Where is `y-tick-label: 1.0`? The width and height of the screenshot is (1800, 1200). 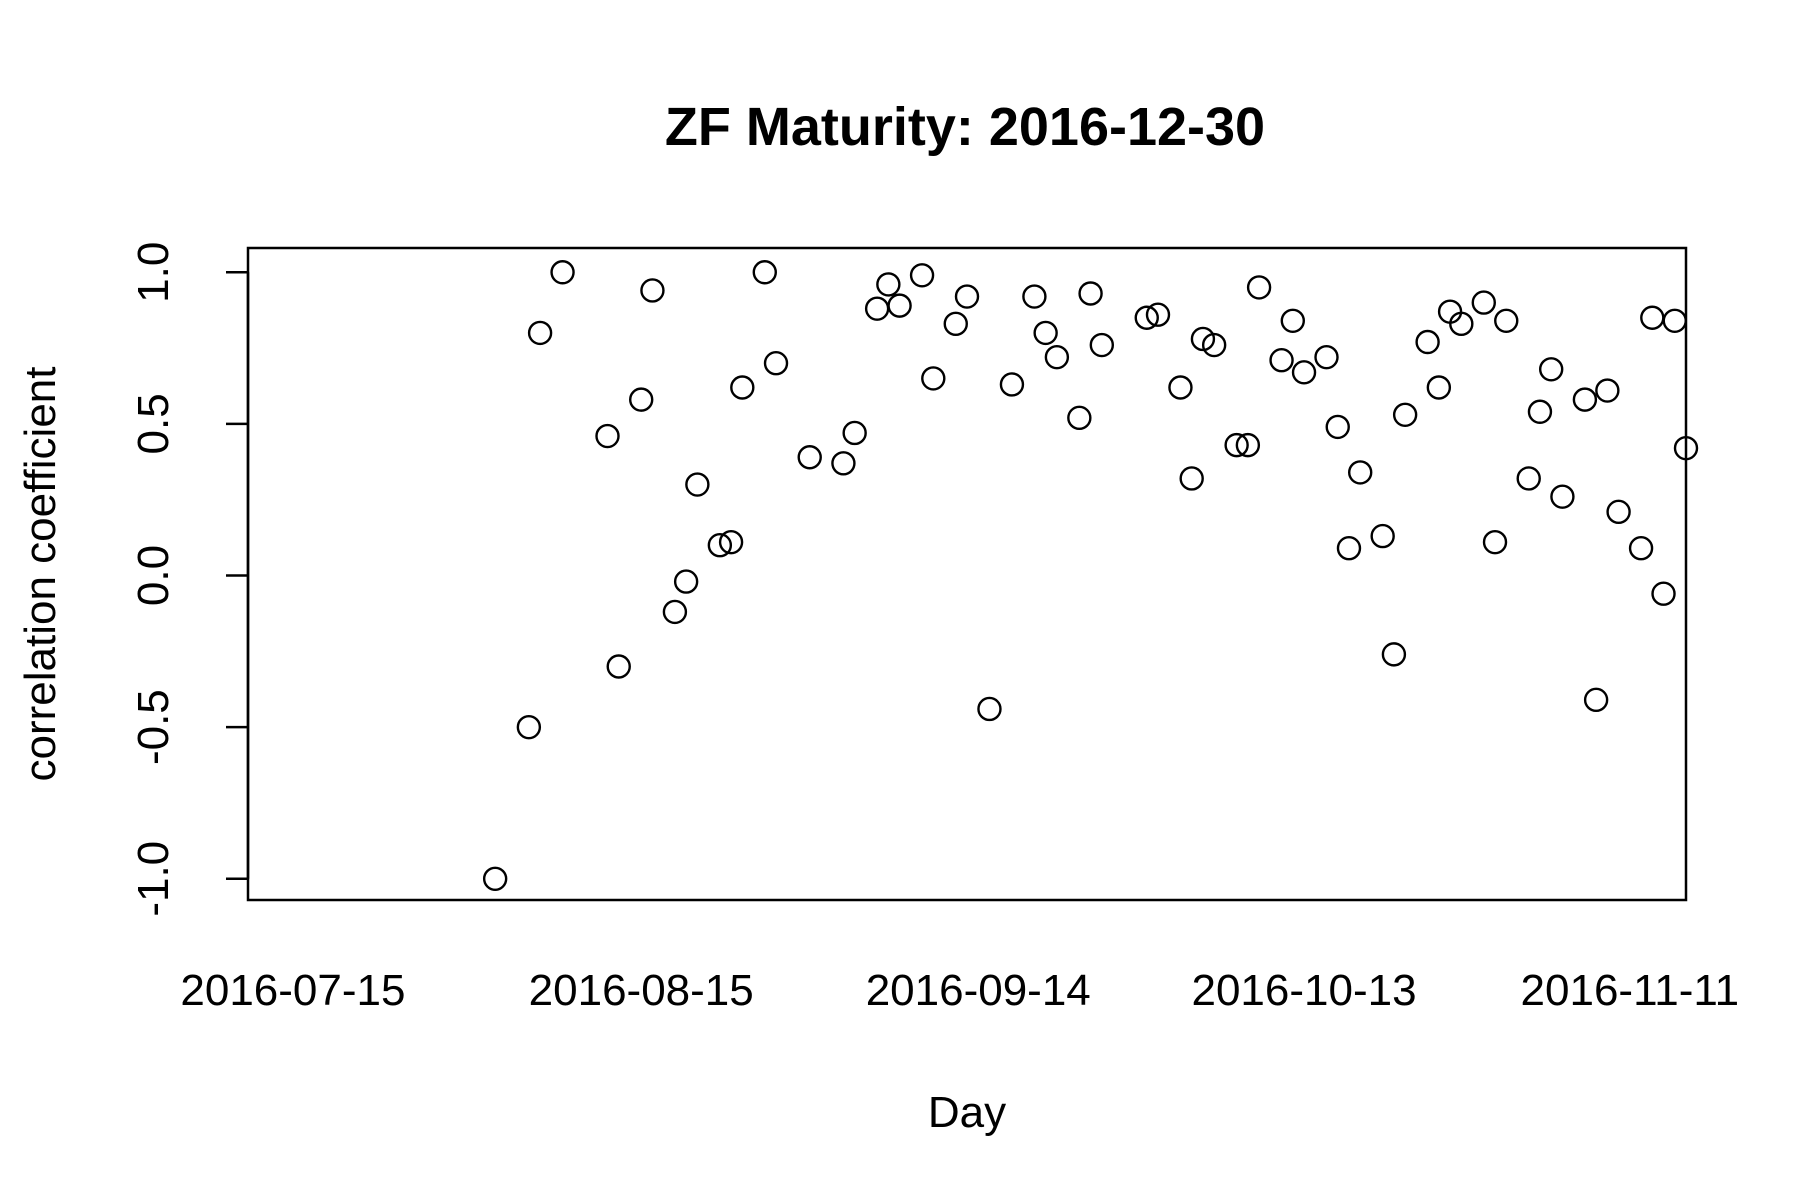 y-tick-label: 1.0 is located at coordinates (153, 272).